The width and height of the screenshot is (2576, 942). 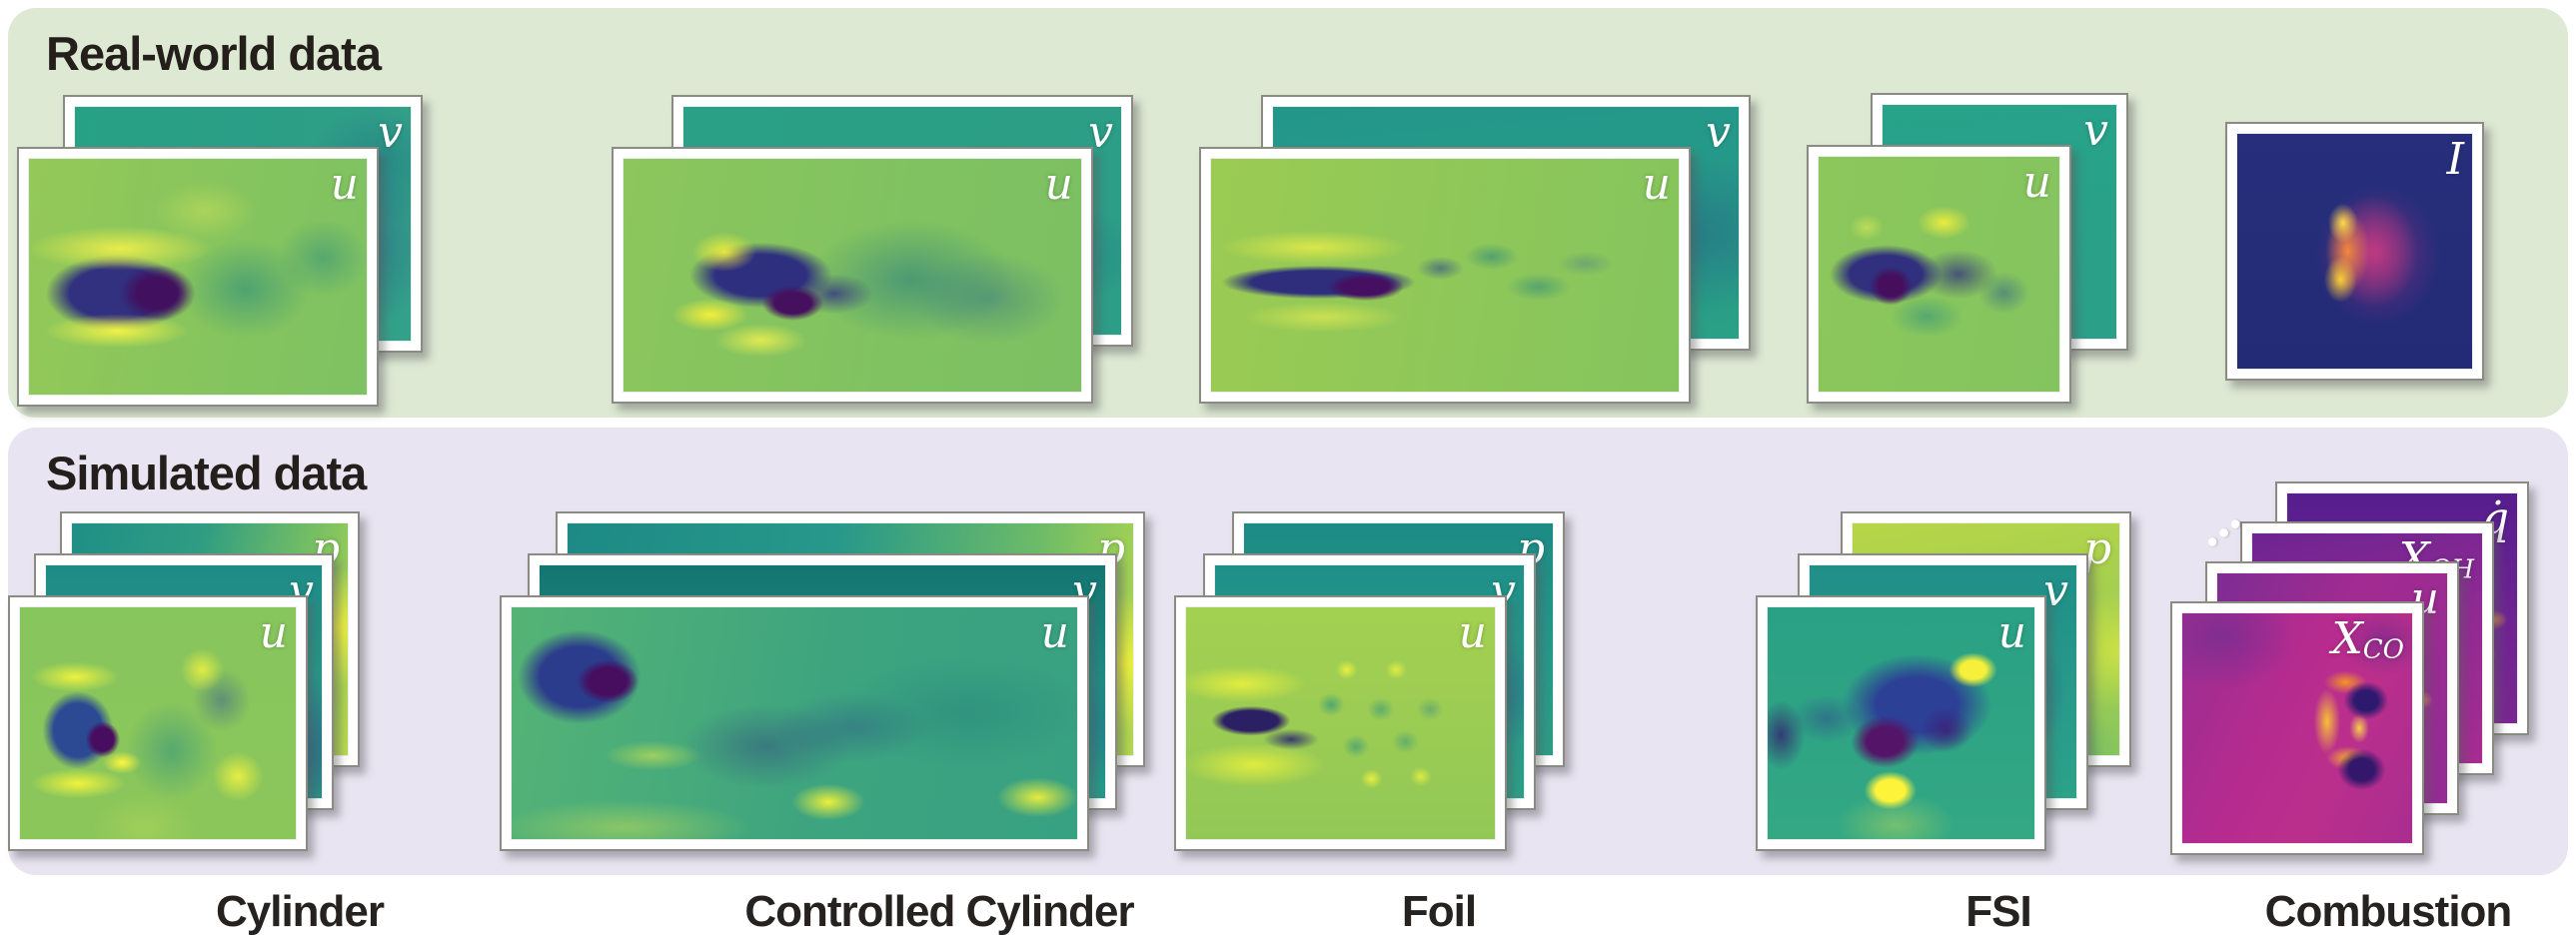 I want to click on caption-combustion: Combustion, so click(x=2388, y=912).